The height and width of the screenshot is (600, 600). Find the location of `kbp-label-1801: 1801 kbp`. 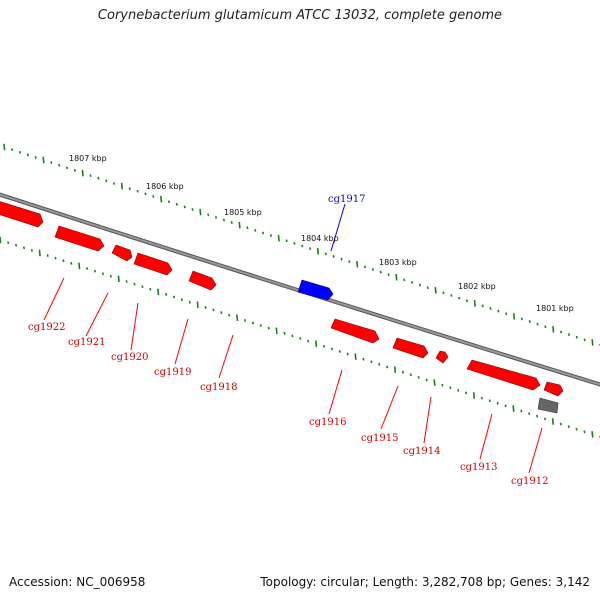

kbp-label-1801: 1801 kbp is located at coordinates (555, 308).